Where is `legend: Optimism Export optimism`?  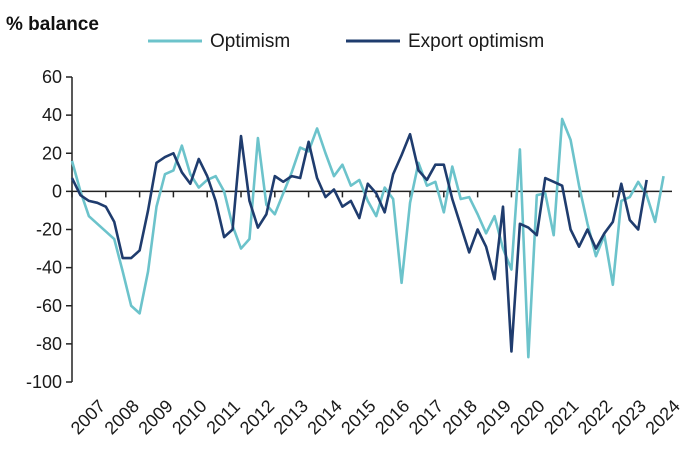 legend: Optimism Export optimism is located at coordinates (346, 41).